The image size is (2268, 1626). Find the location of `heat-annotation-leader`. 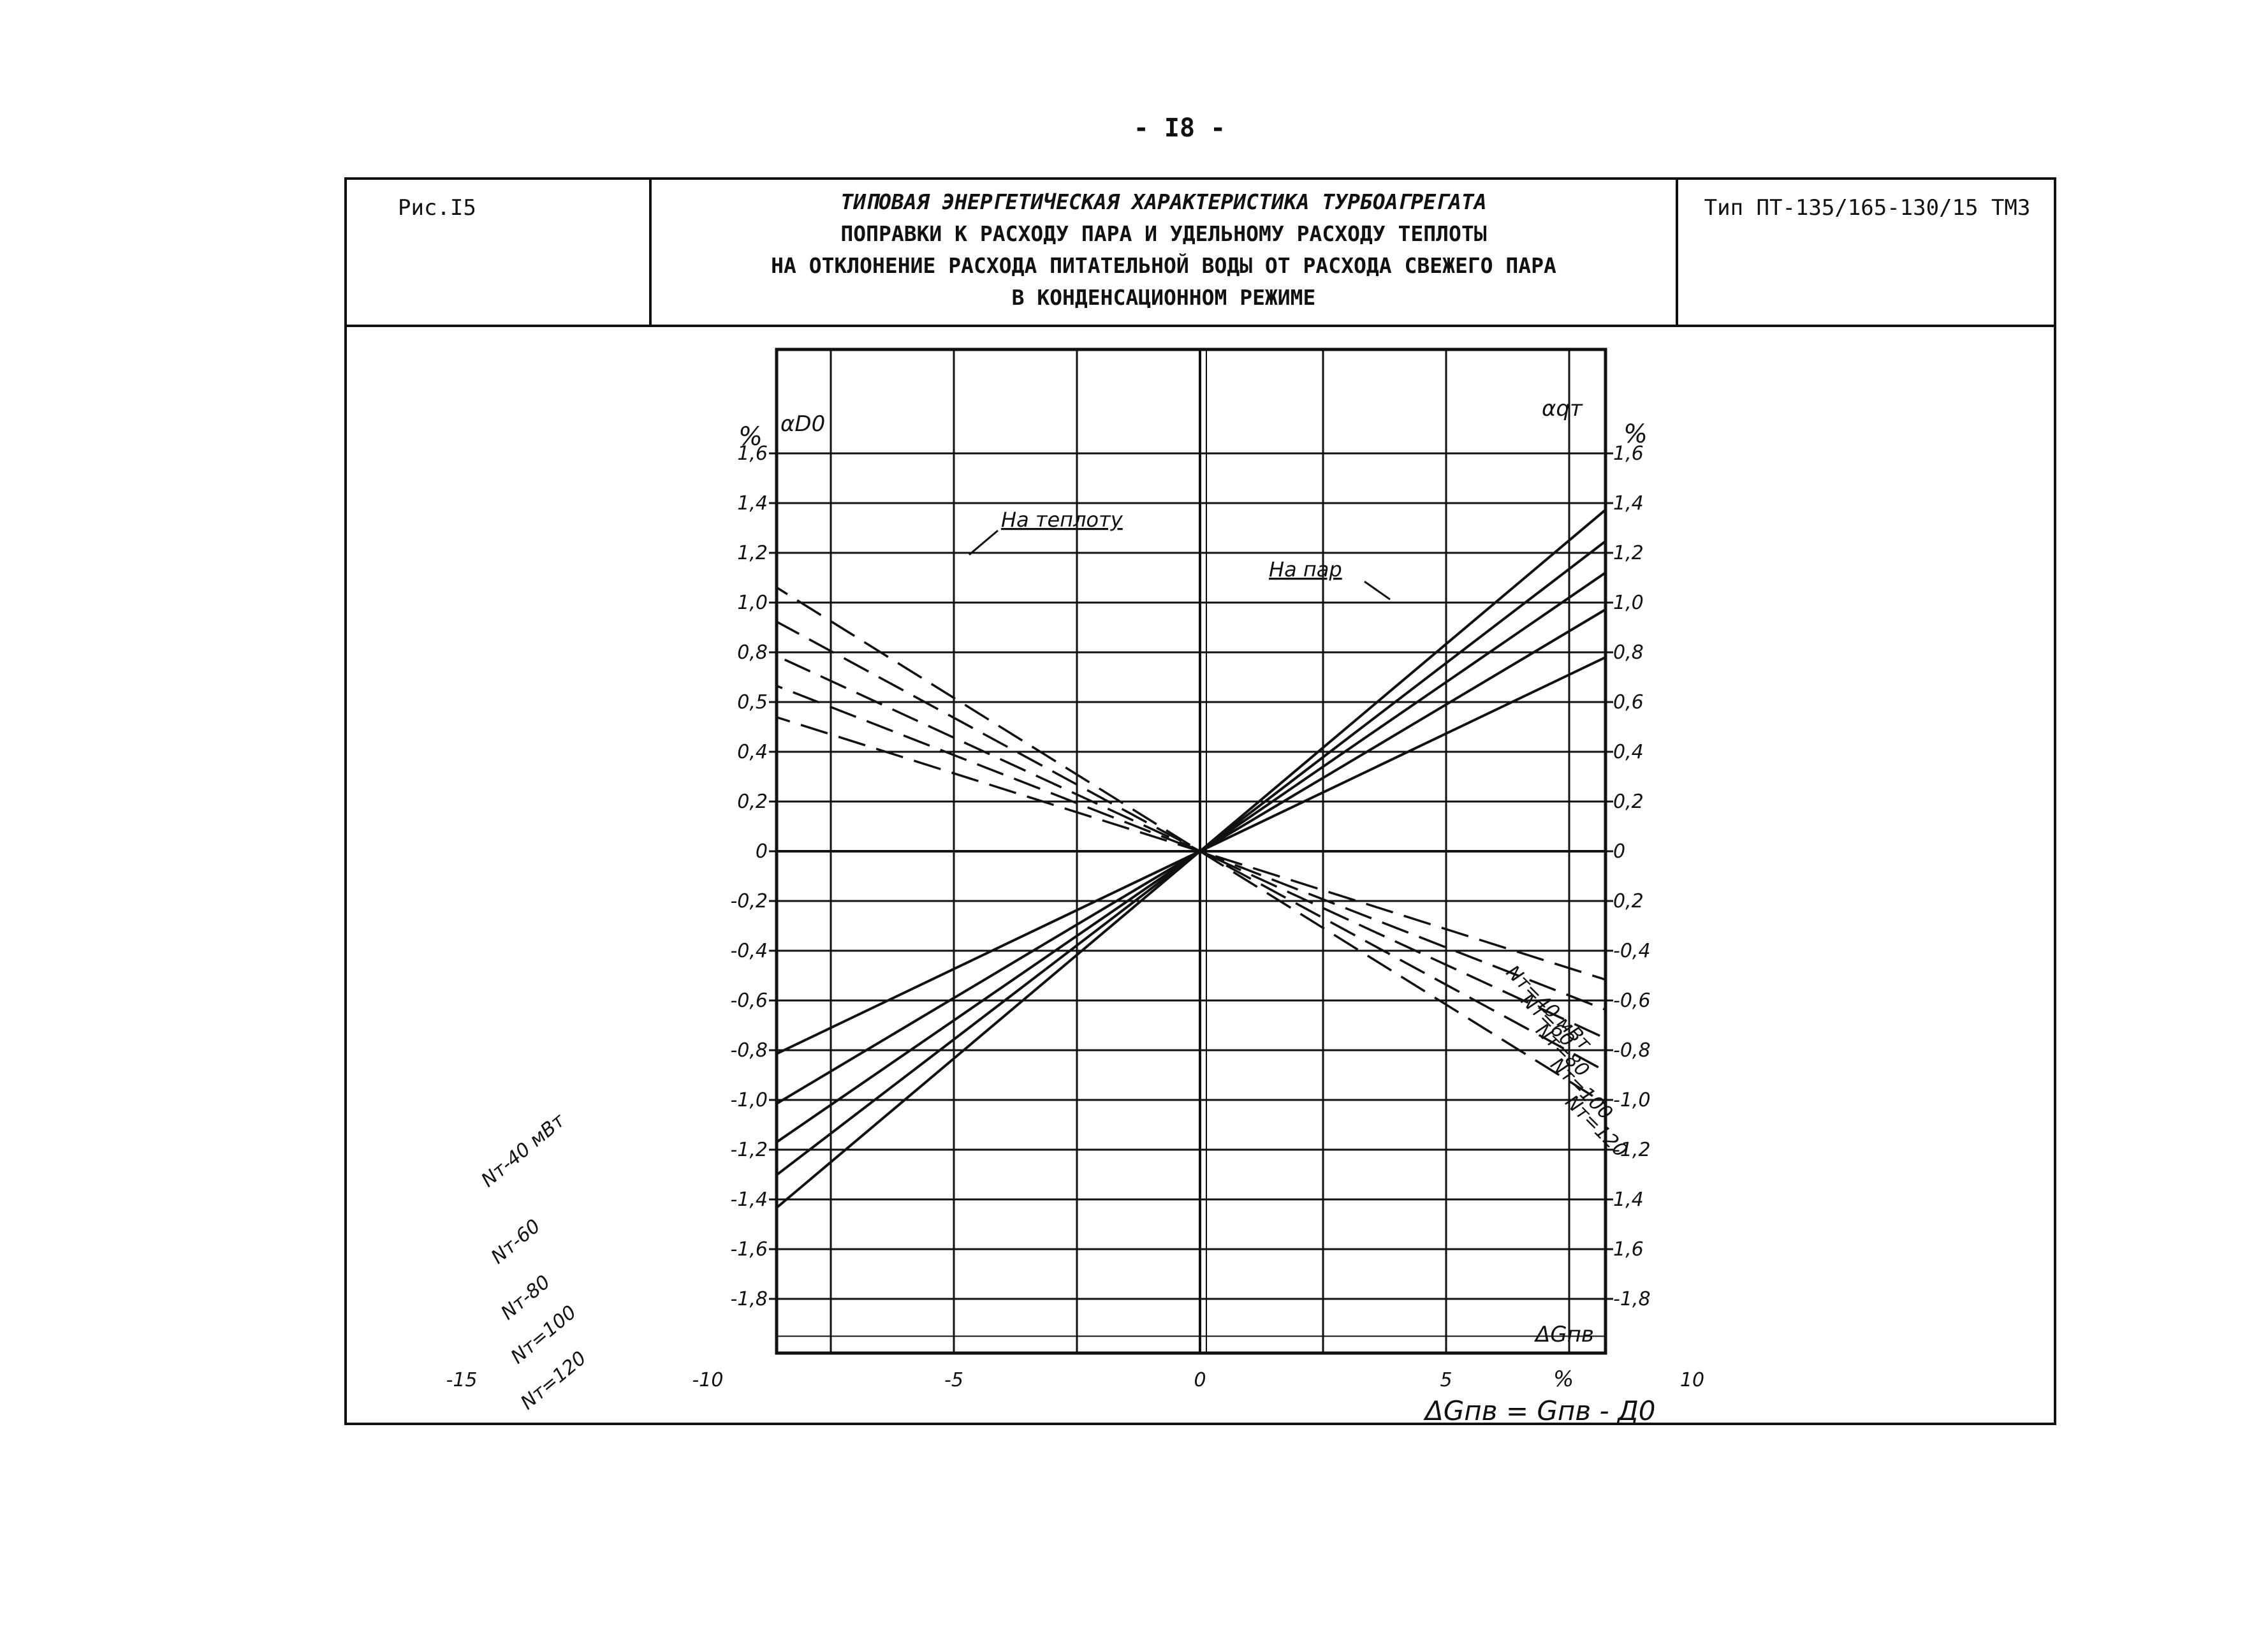

heat-annotation-leader is located at coordinates (984, 542).